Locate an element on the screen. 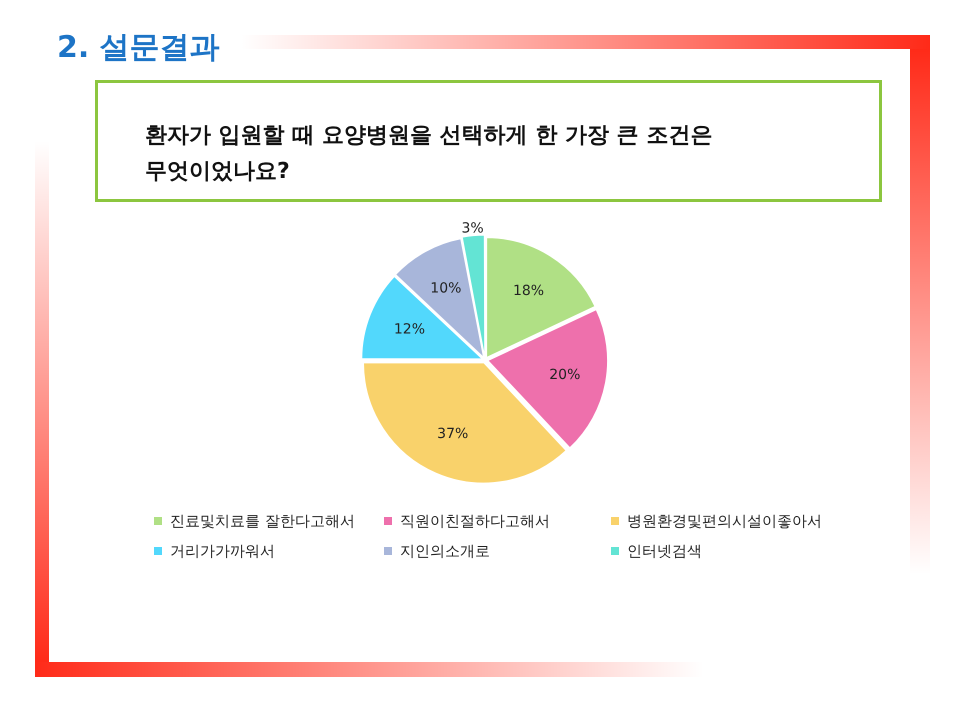 Image resolution: width=960 pixels, height=720 pixels. data-label: 18% is located at coordinates (528, 291).